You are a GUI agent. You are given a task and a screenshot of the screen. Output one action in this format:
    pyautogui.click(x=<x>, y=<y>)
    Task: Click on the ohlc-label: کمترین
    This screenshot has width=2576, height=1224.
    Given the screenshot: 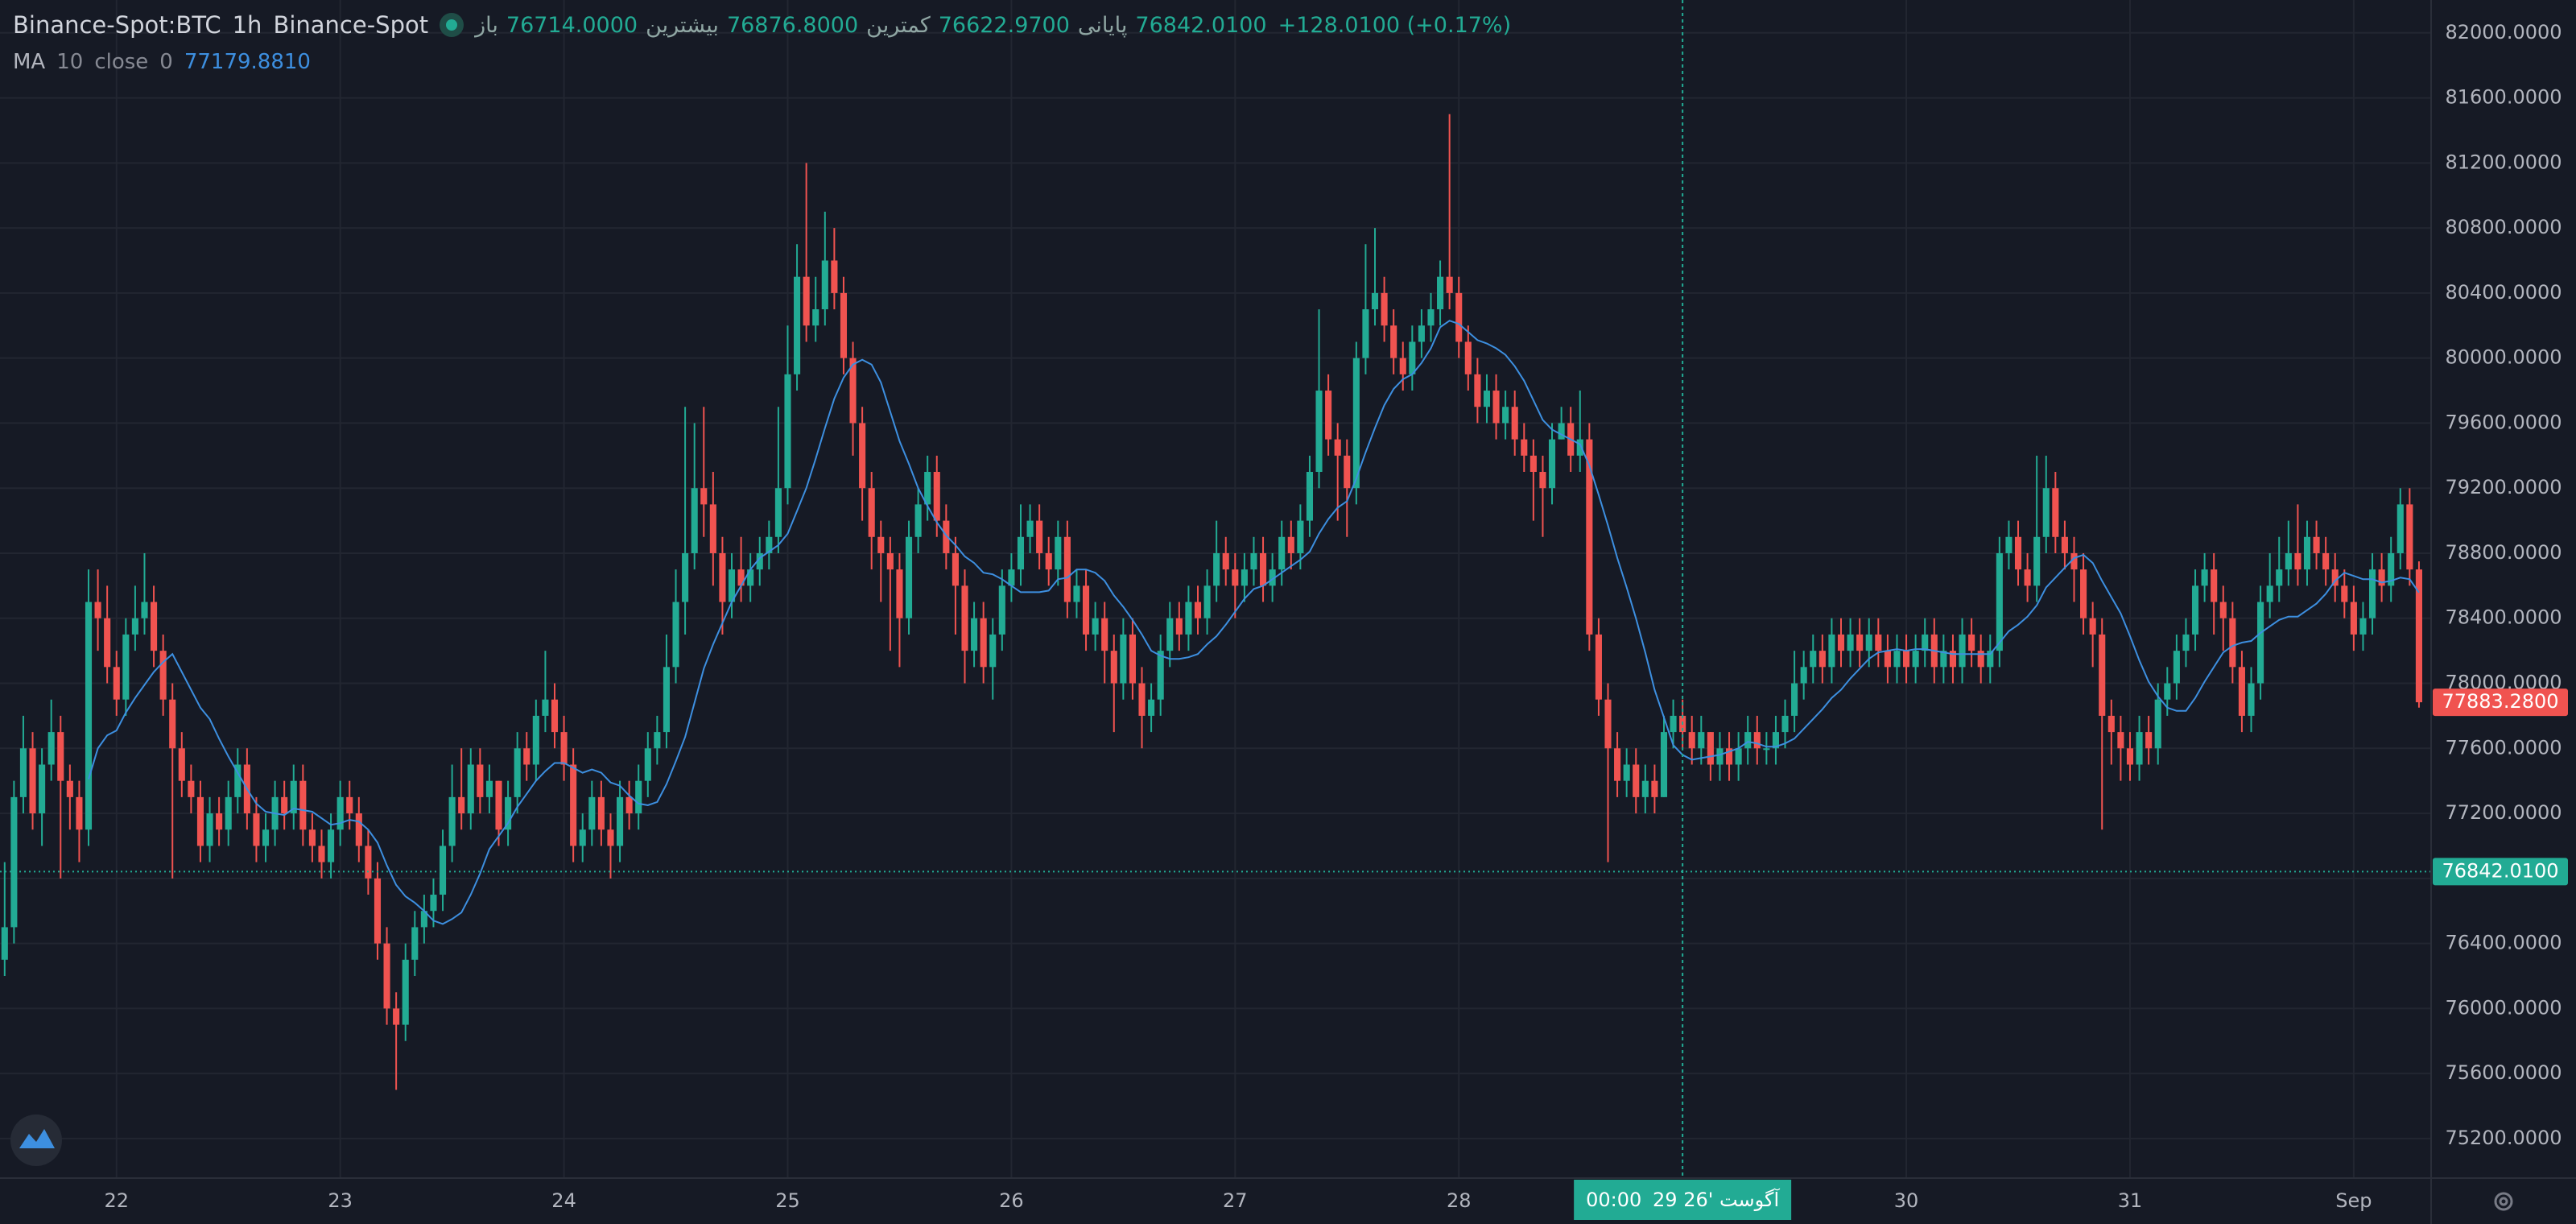 What is the action you would take?
    pyautogui.click(x=898, y=25)
    